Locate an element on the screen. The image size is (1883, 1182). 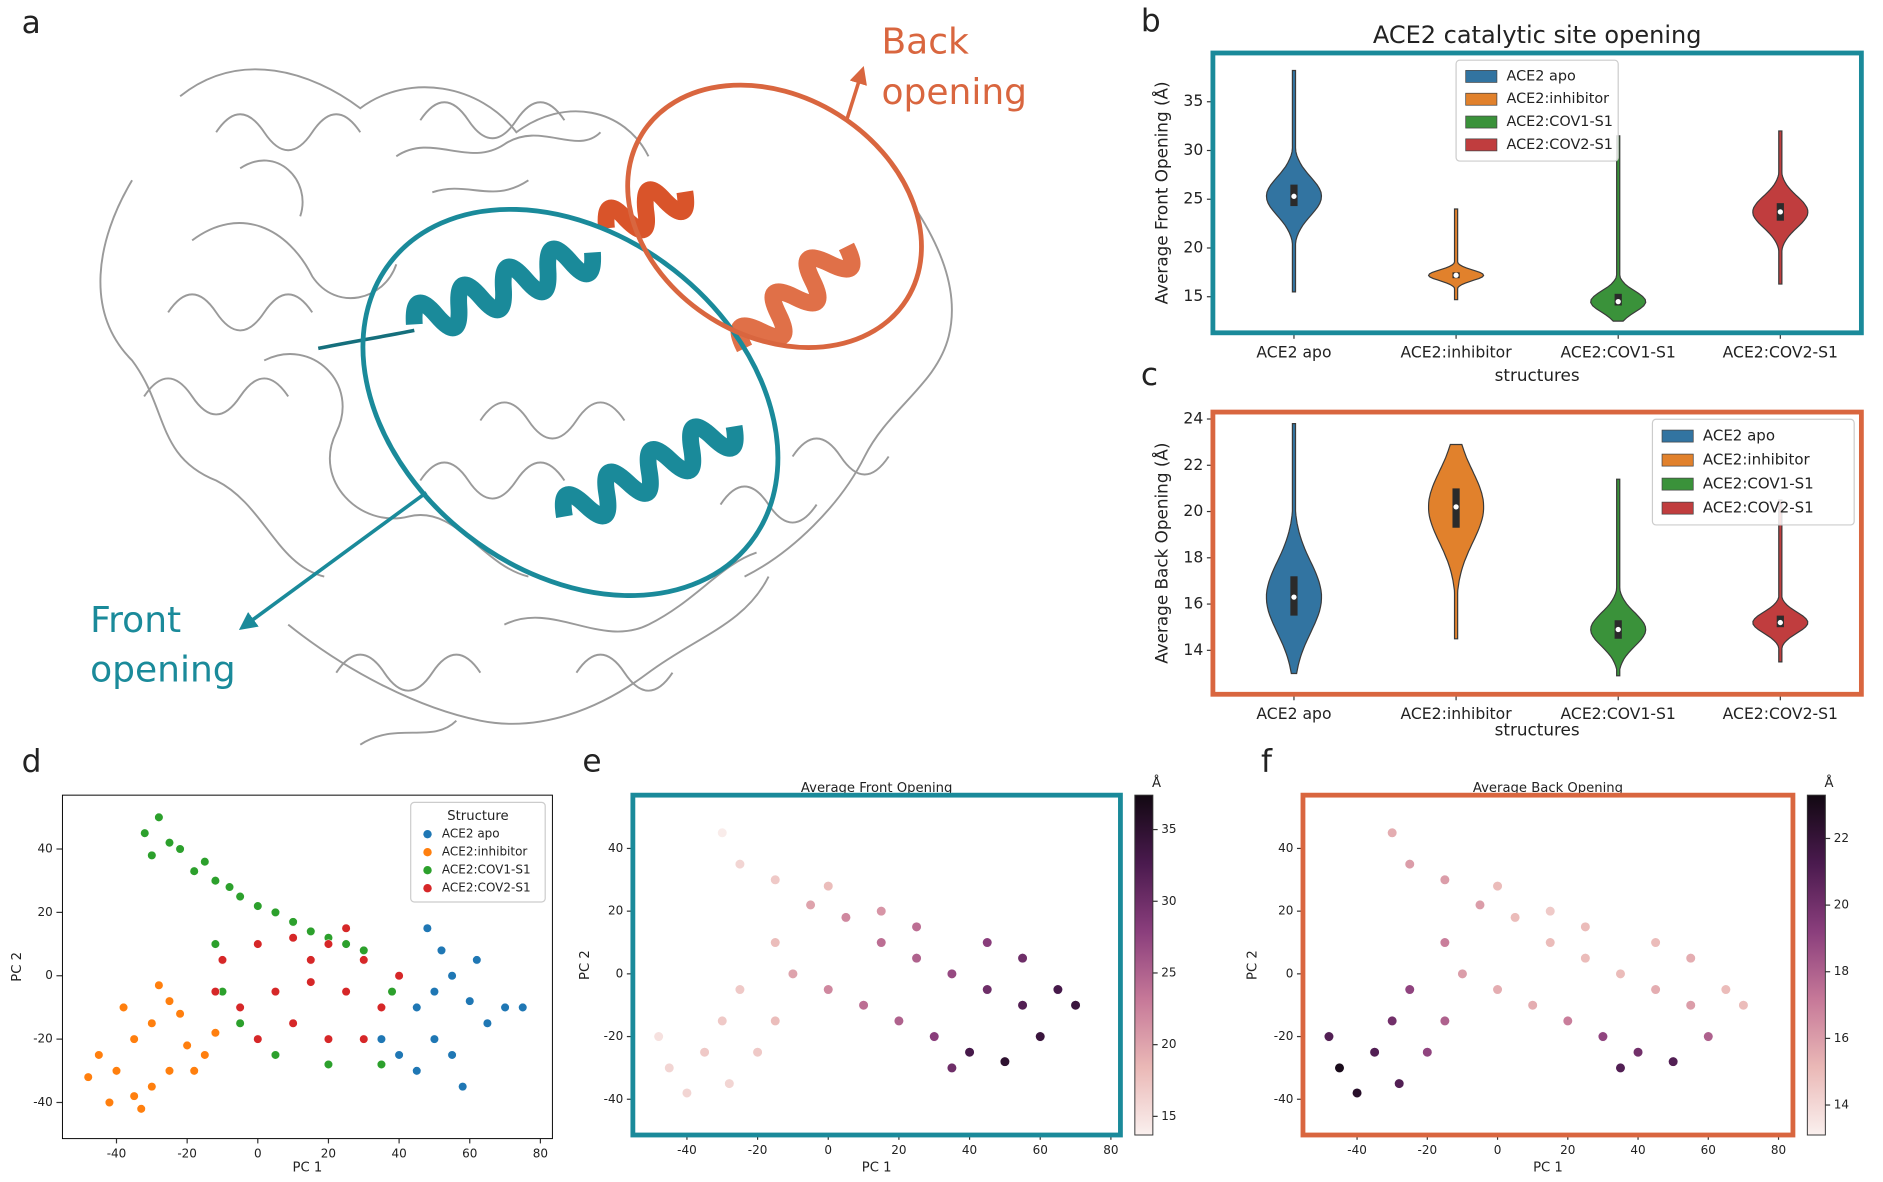
colorbar-tick-label: 25 is located at coordinates (1168, 972).